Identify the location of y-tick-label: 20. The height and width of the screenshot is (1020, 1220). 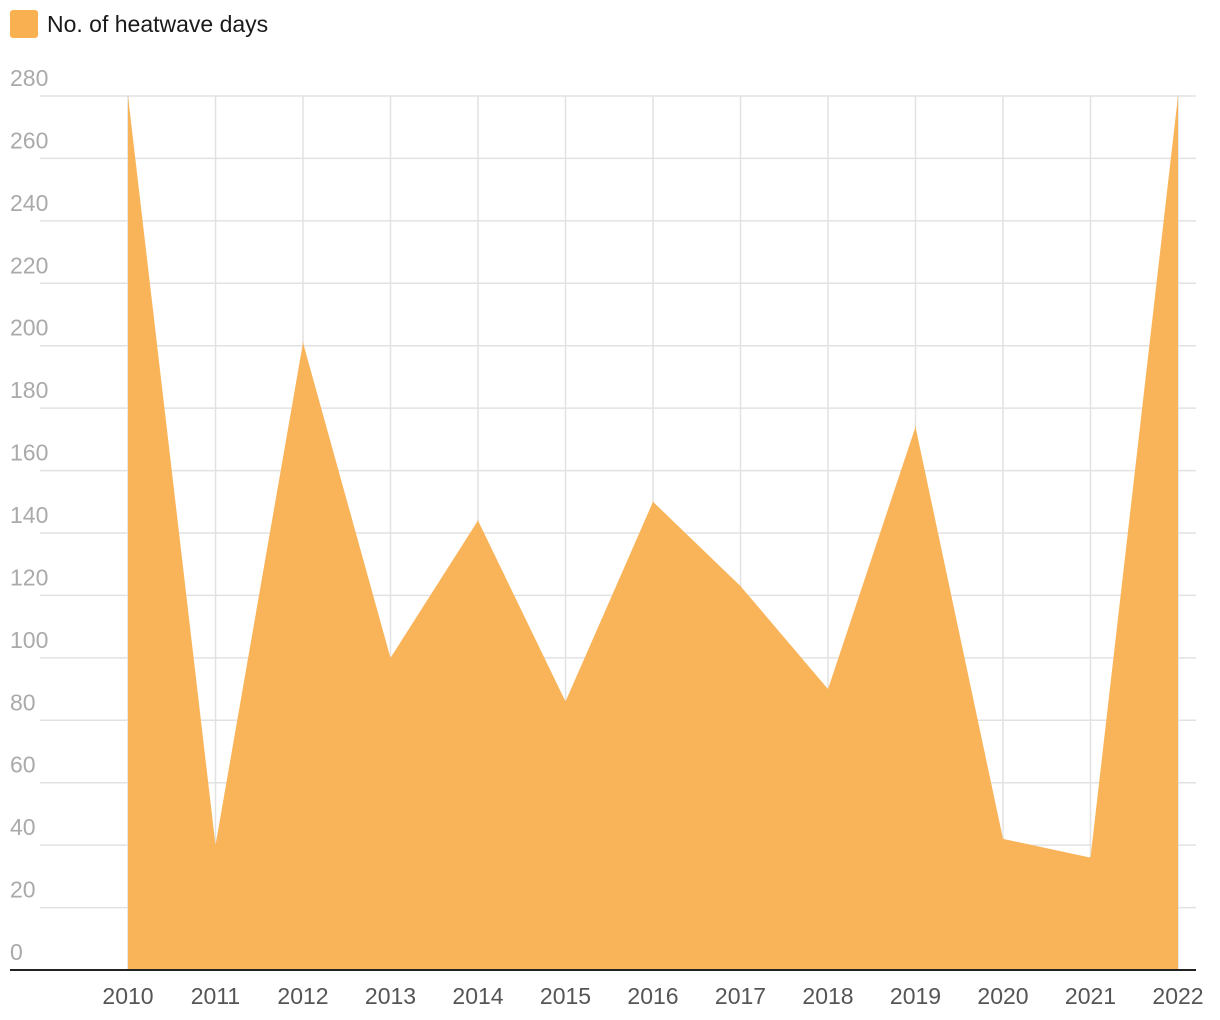
(23, 890).